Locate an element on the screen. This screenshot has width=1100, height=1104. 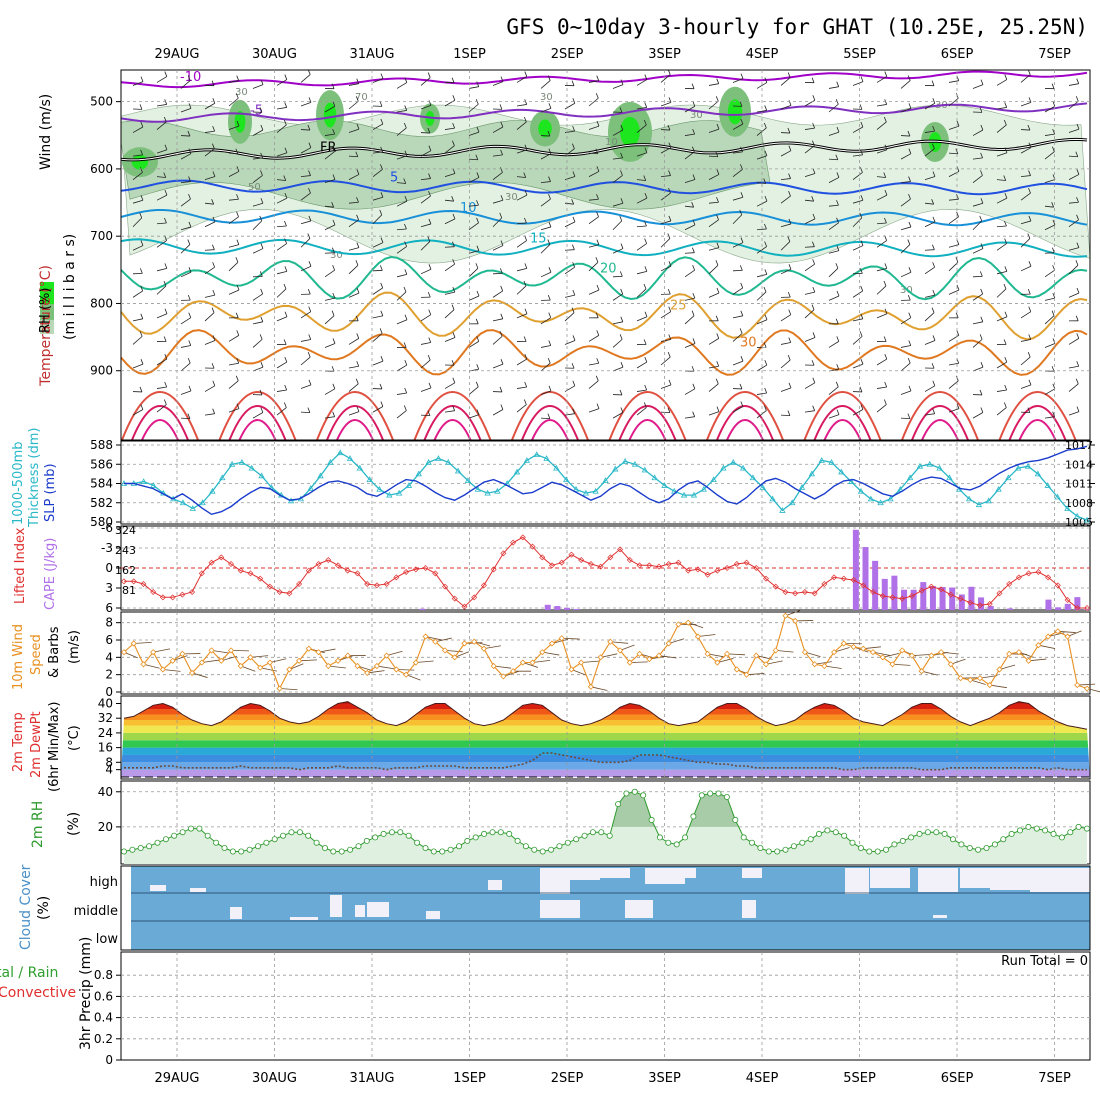
rh2m-area is located at coordinates (605, 828).